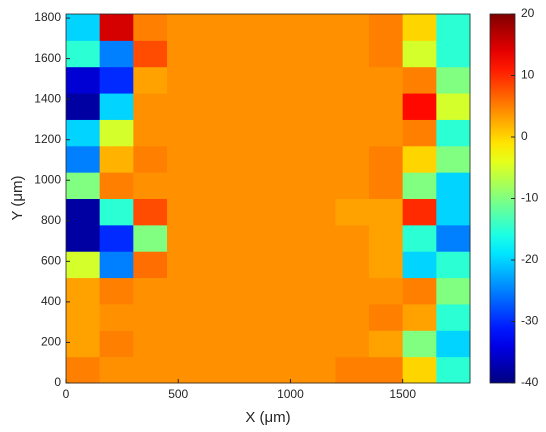 This screenshot has height=432, width=546. What do you see at coordinates (530, 382) in the screenshot?
I see `colorbar-tick-label: -40` at bounding box center [530, 382].